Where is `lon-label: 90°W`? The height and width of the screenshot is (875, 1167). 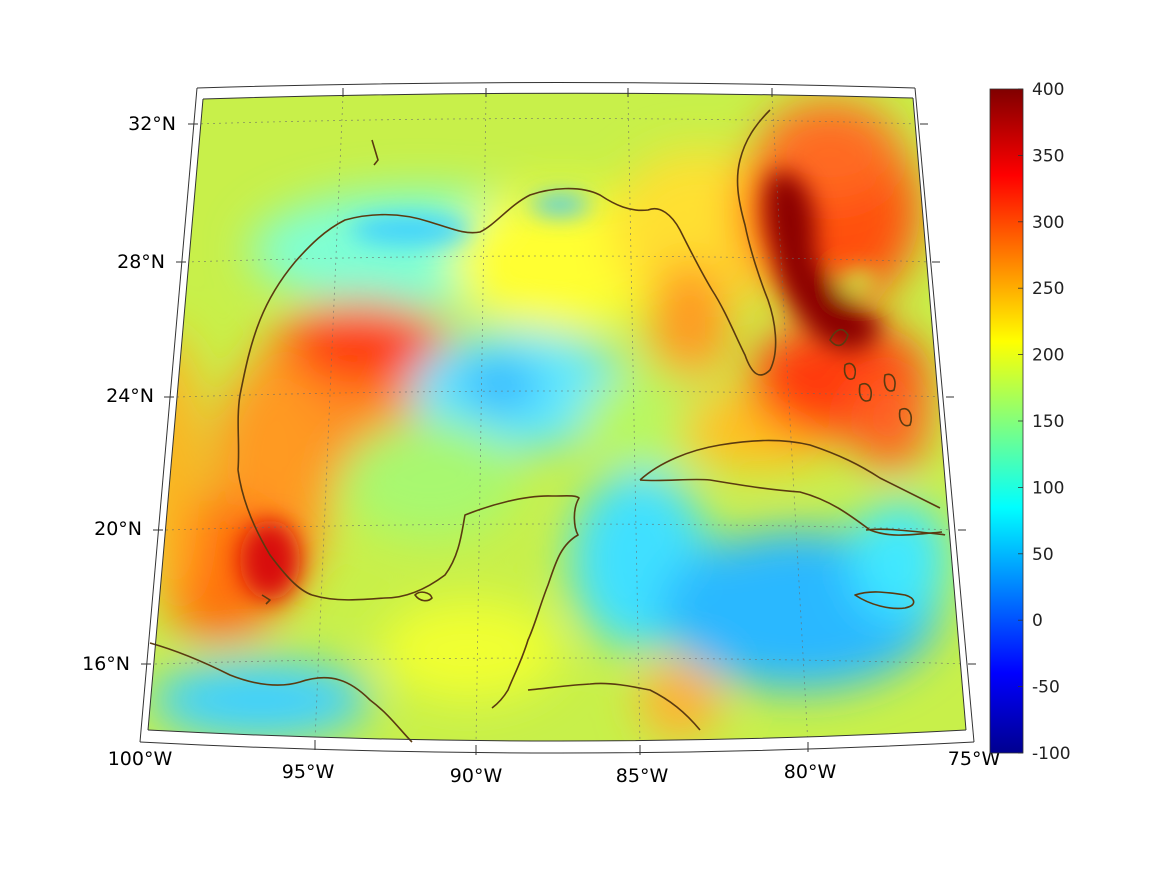 lon-label: 90°W is located at coordinates (476, 776).